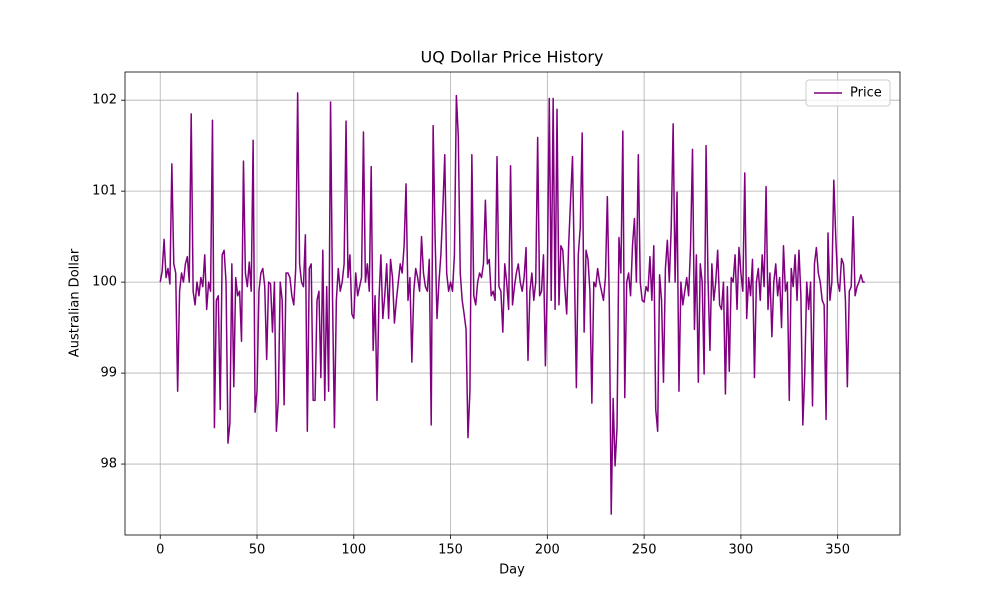  I want to click on legend-box, so click(848, 93).